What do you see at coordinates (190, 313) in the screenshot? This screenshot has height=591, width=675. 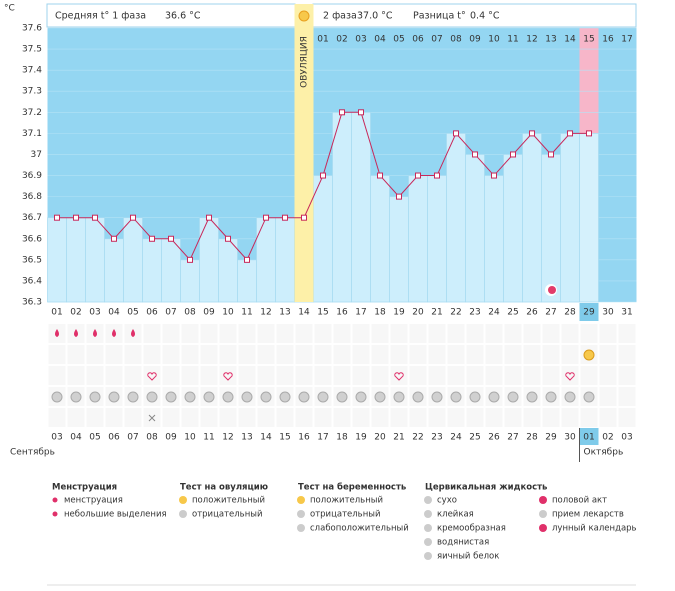 I see `cycle-day: 08` at bounding box center [190, 313].